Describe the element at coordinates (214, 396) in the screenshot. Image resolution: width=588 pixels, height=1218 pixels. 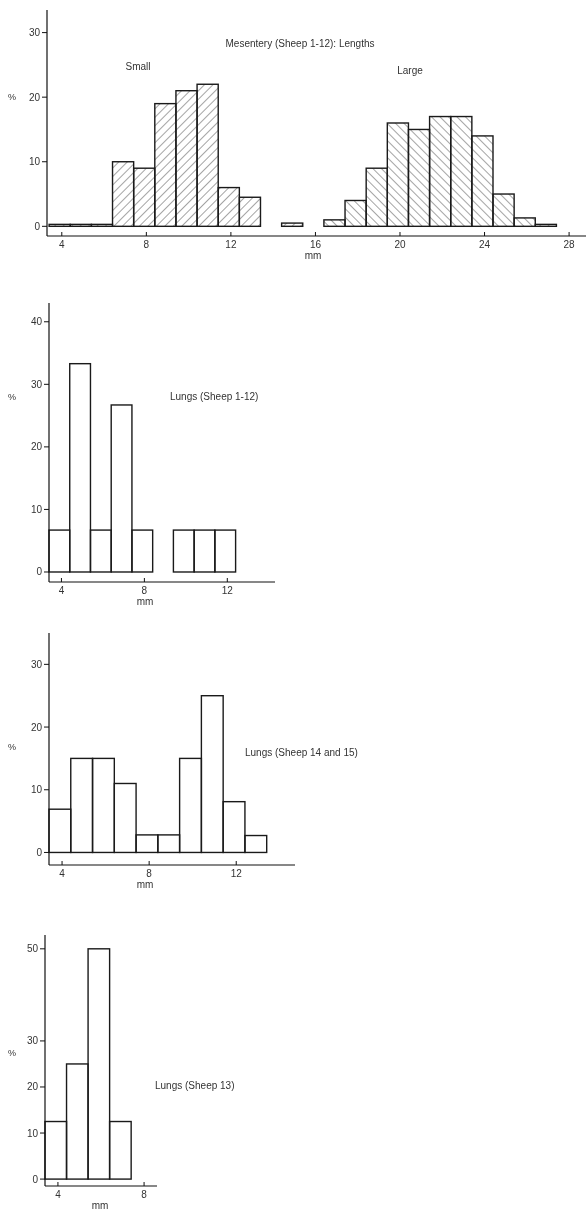
I see `text: Lungs (Sheep 1-12)` at that location.